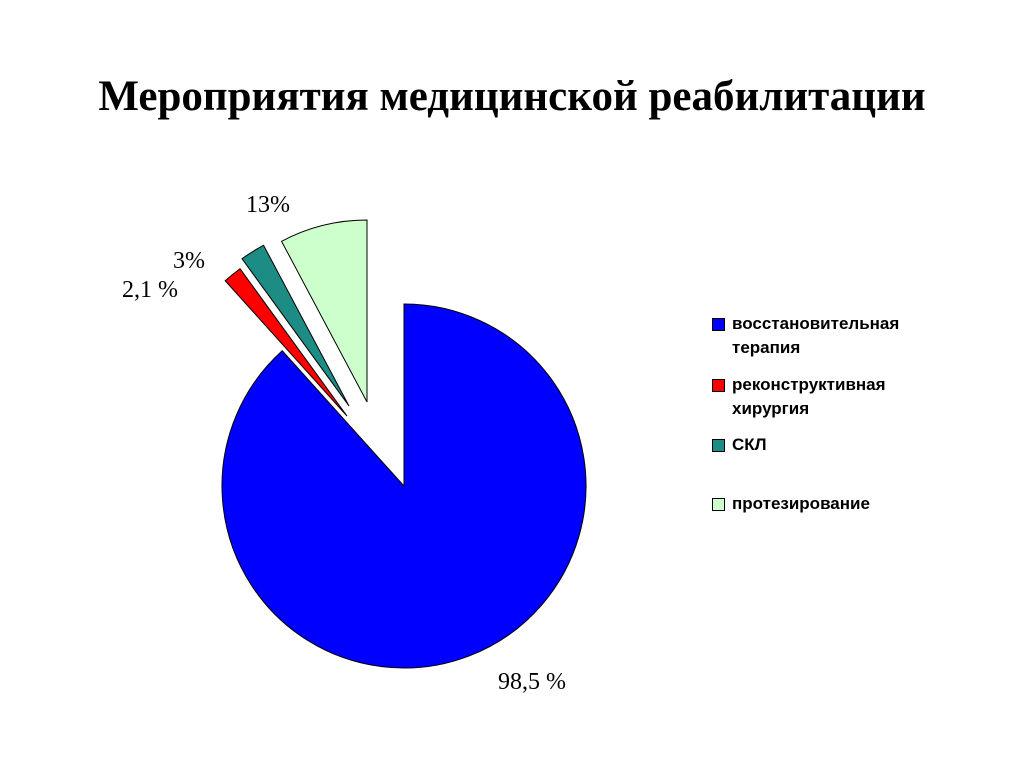 The image size is (1024, 768). I want to click on legend-item-vosstanovitelnaya-terapiya: восстановительная терапия, so click(827, 336).